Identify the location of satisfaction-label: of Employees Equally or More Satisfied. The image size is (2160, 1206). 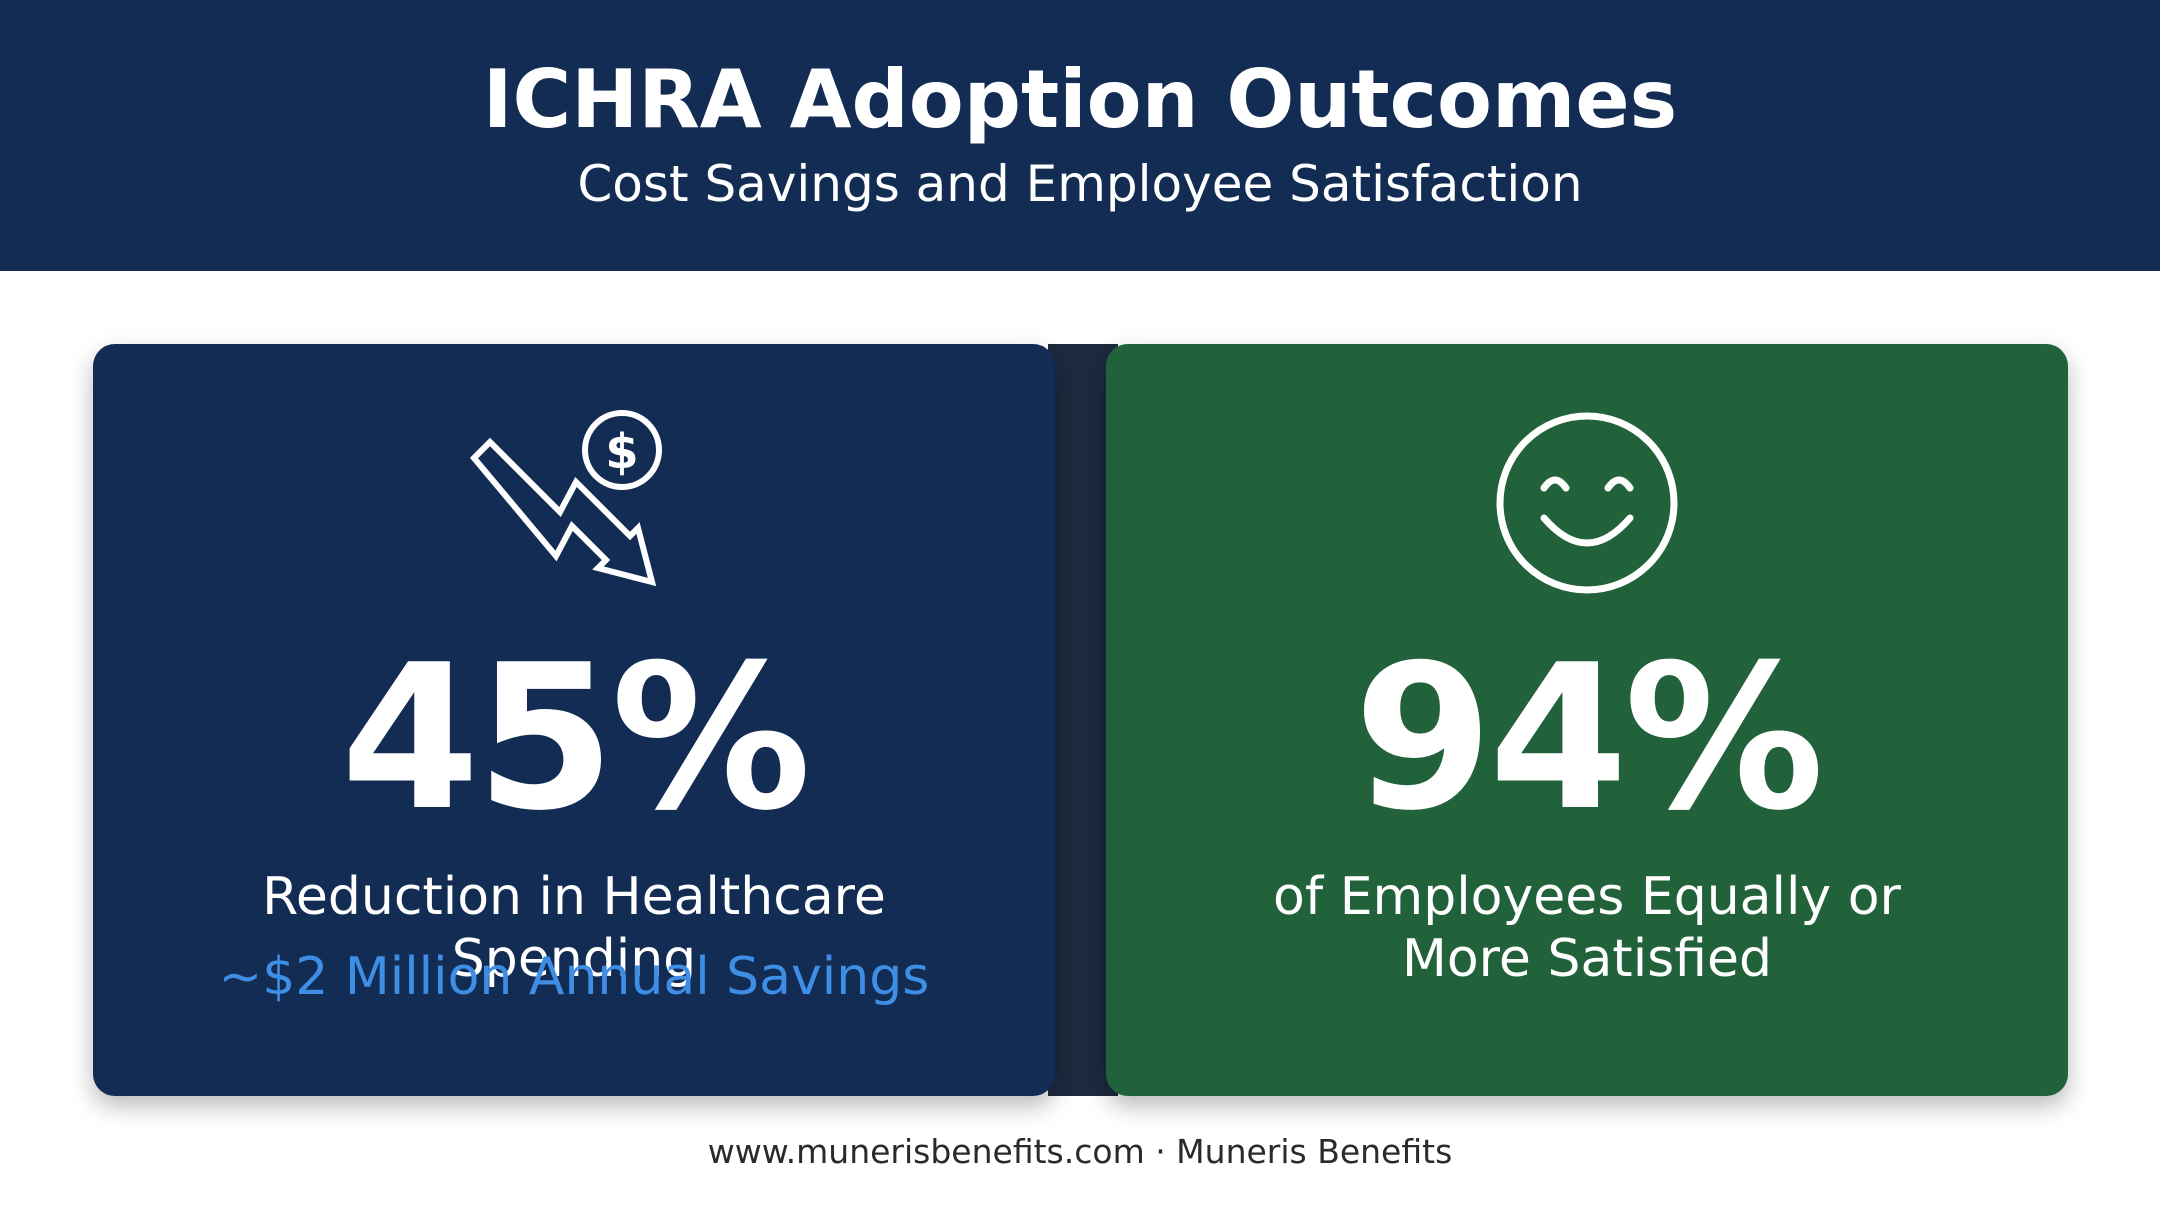
(1587, 928).